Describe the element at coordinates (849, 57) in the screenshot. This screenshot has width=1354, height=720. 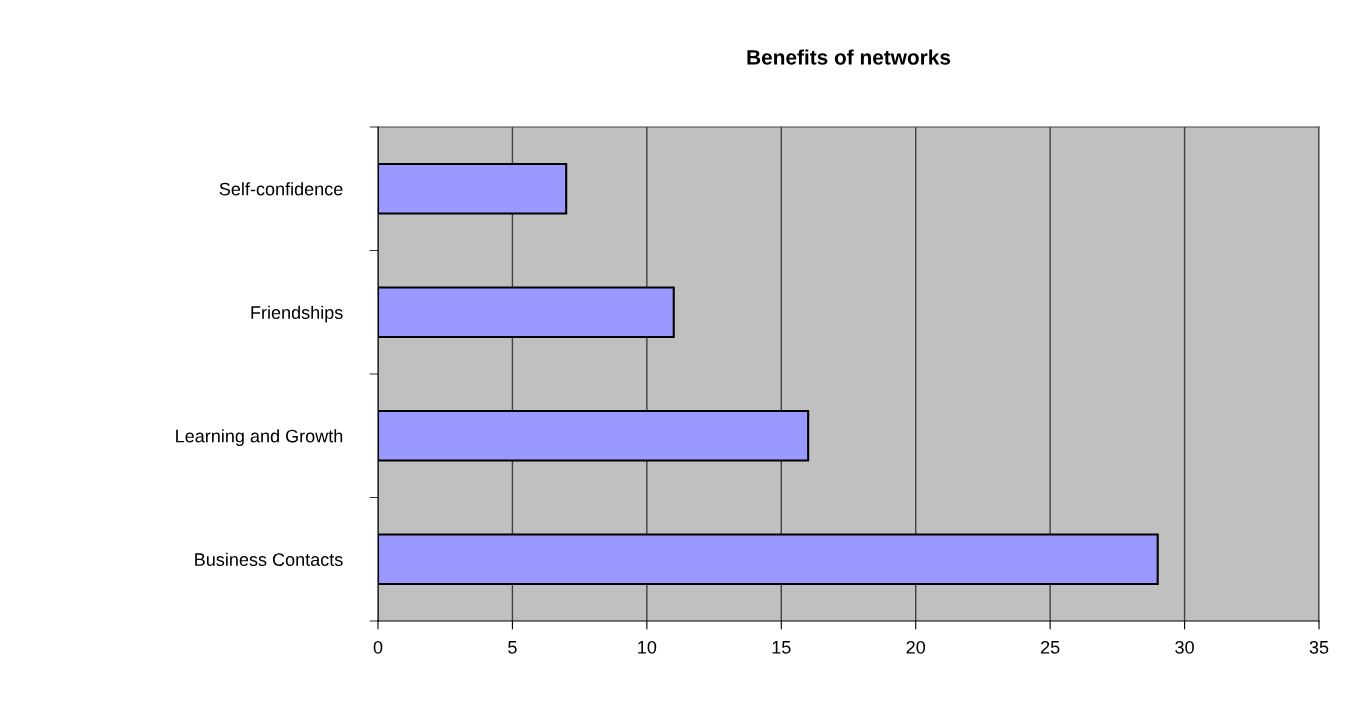
I see `chart-title: Benefits of networks` at that location.